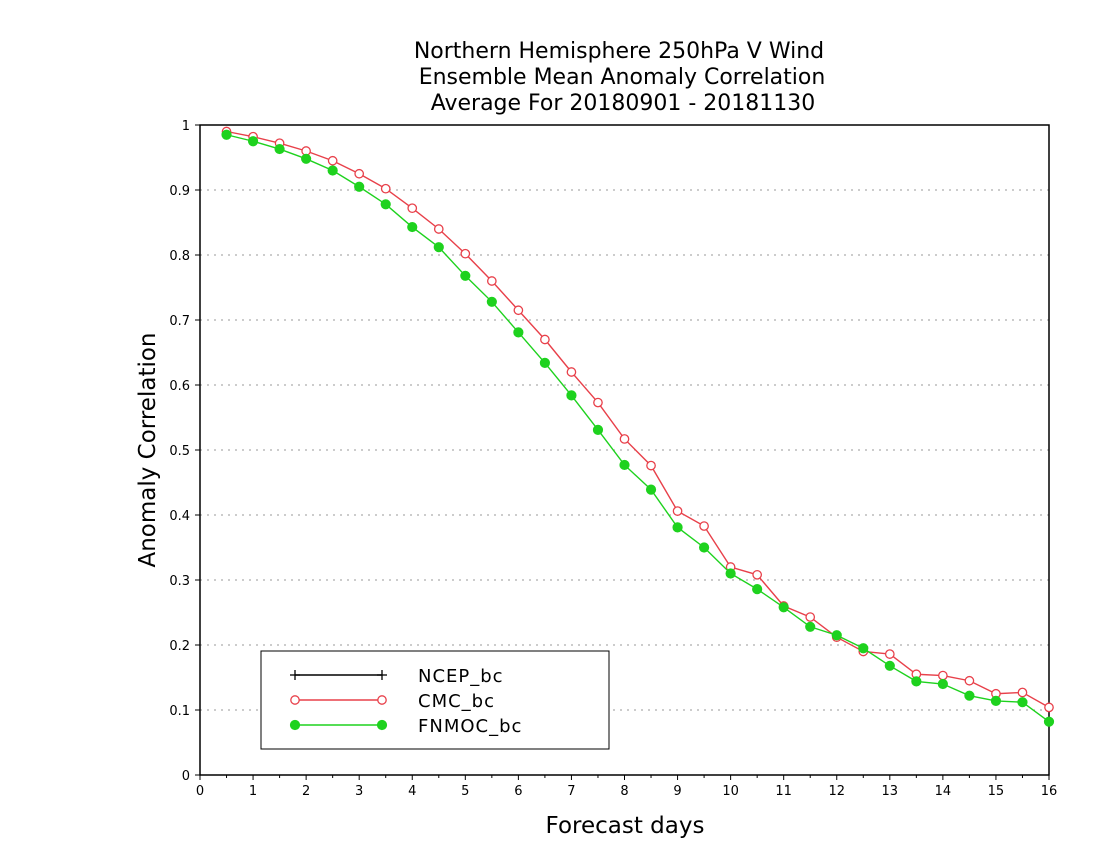 Image resolution: width=1100 pixels, height=850 pixels. I want to click on title-line-2: Ensemble Mean Anomaly Correlation, so click(622, 77).